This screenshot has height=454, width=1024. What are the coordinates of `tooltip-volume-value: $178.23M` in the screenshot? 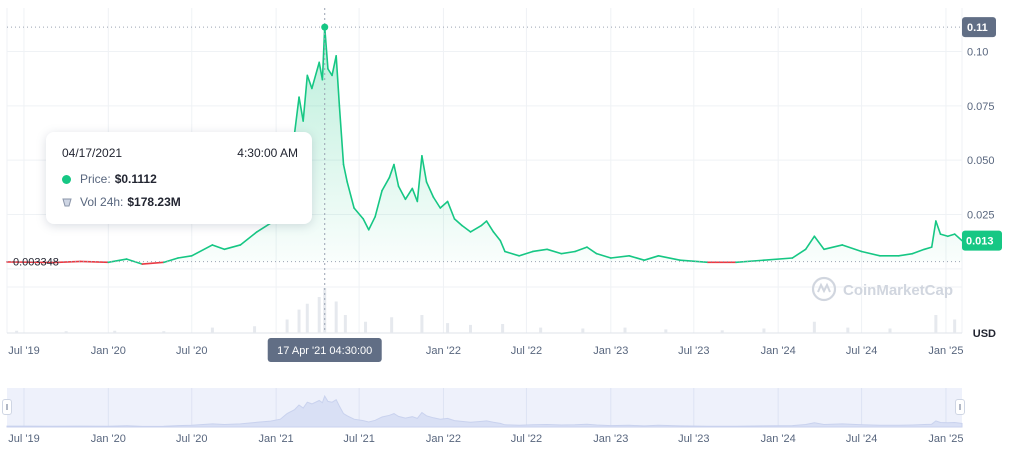 It's located at (153, 202).